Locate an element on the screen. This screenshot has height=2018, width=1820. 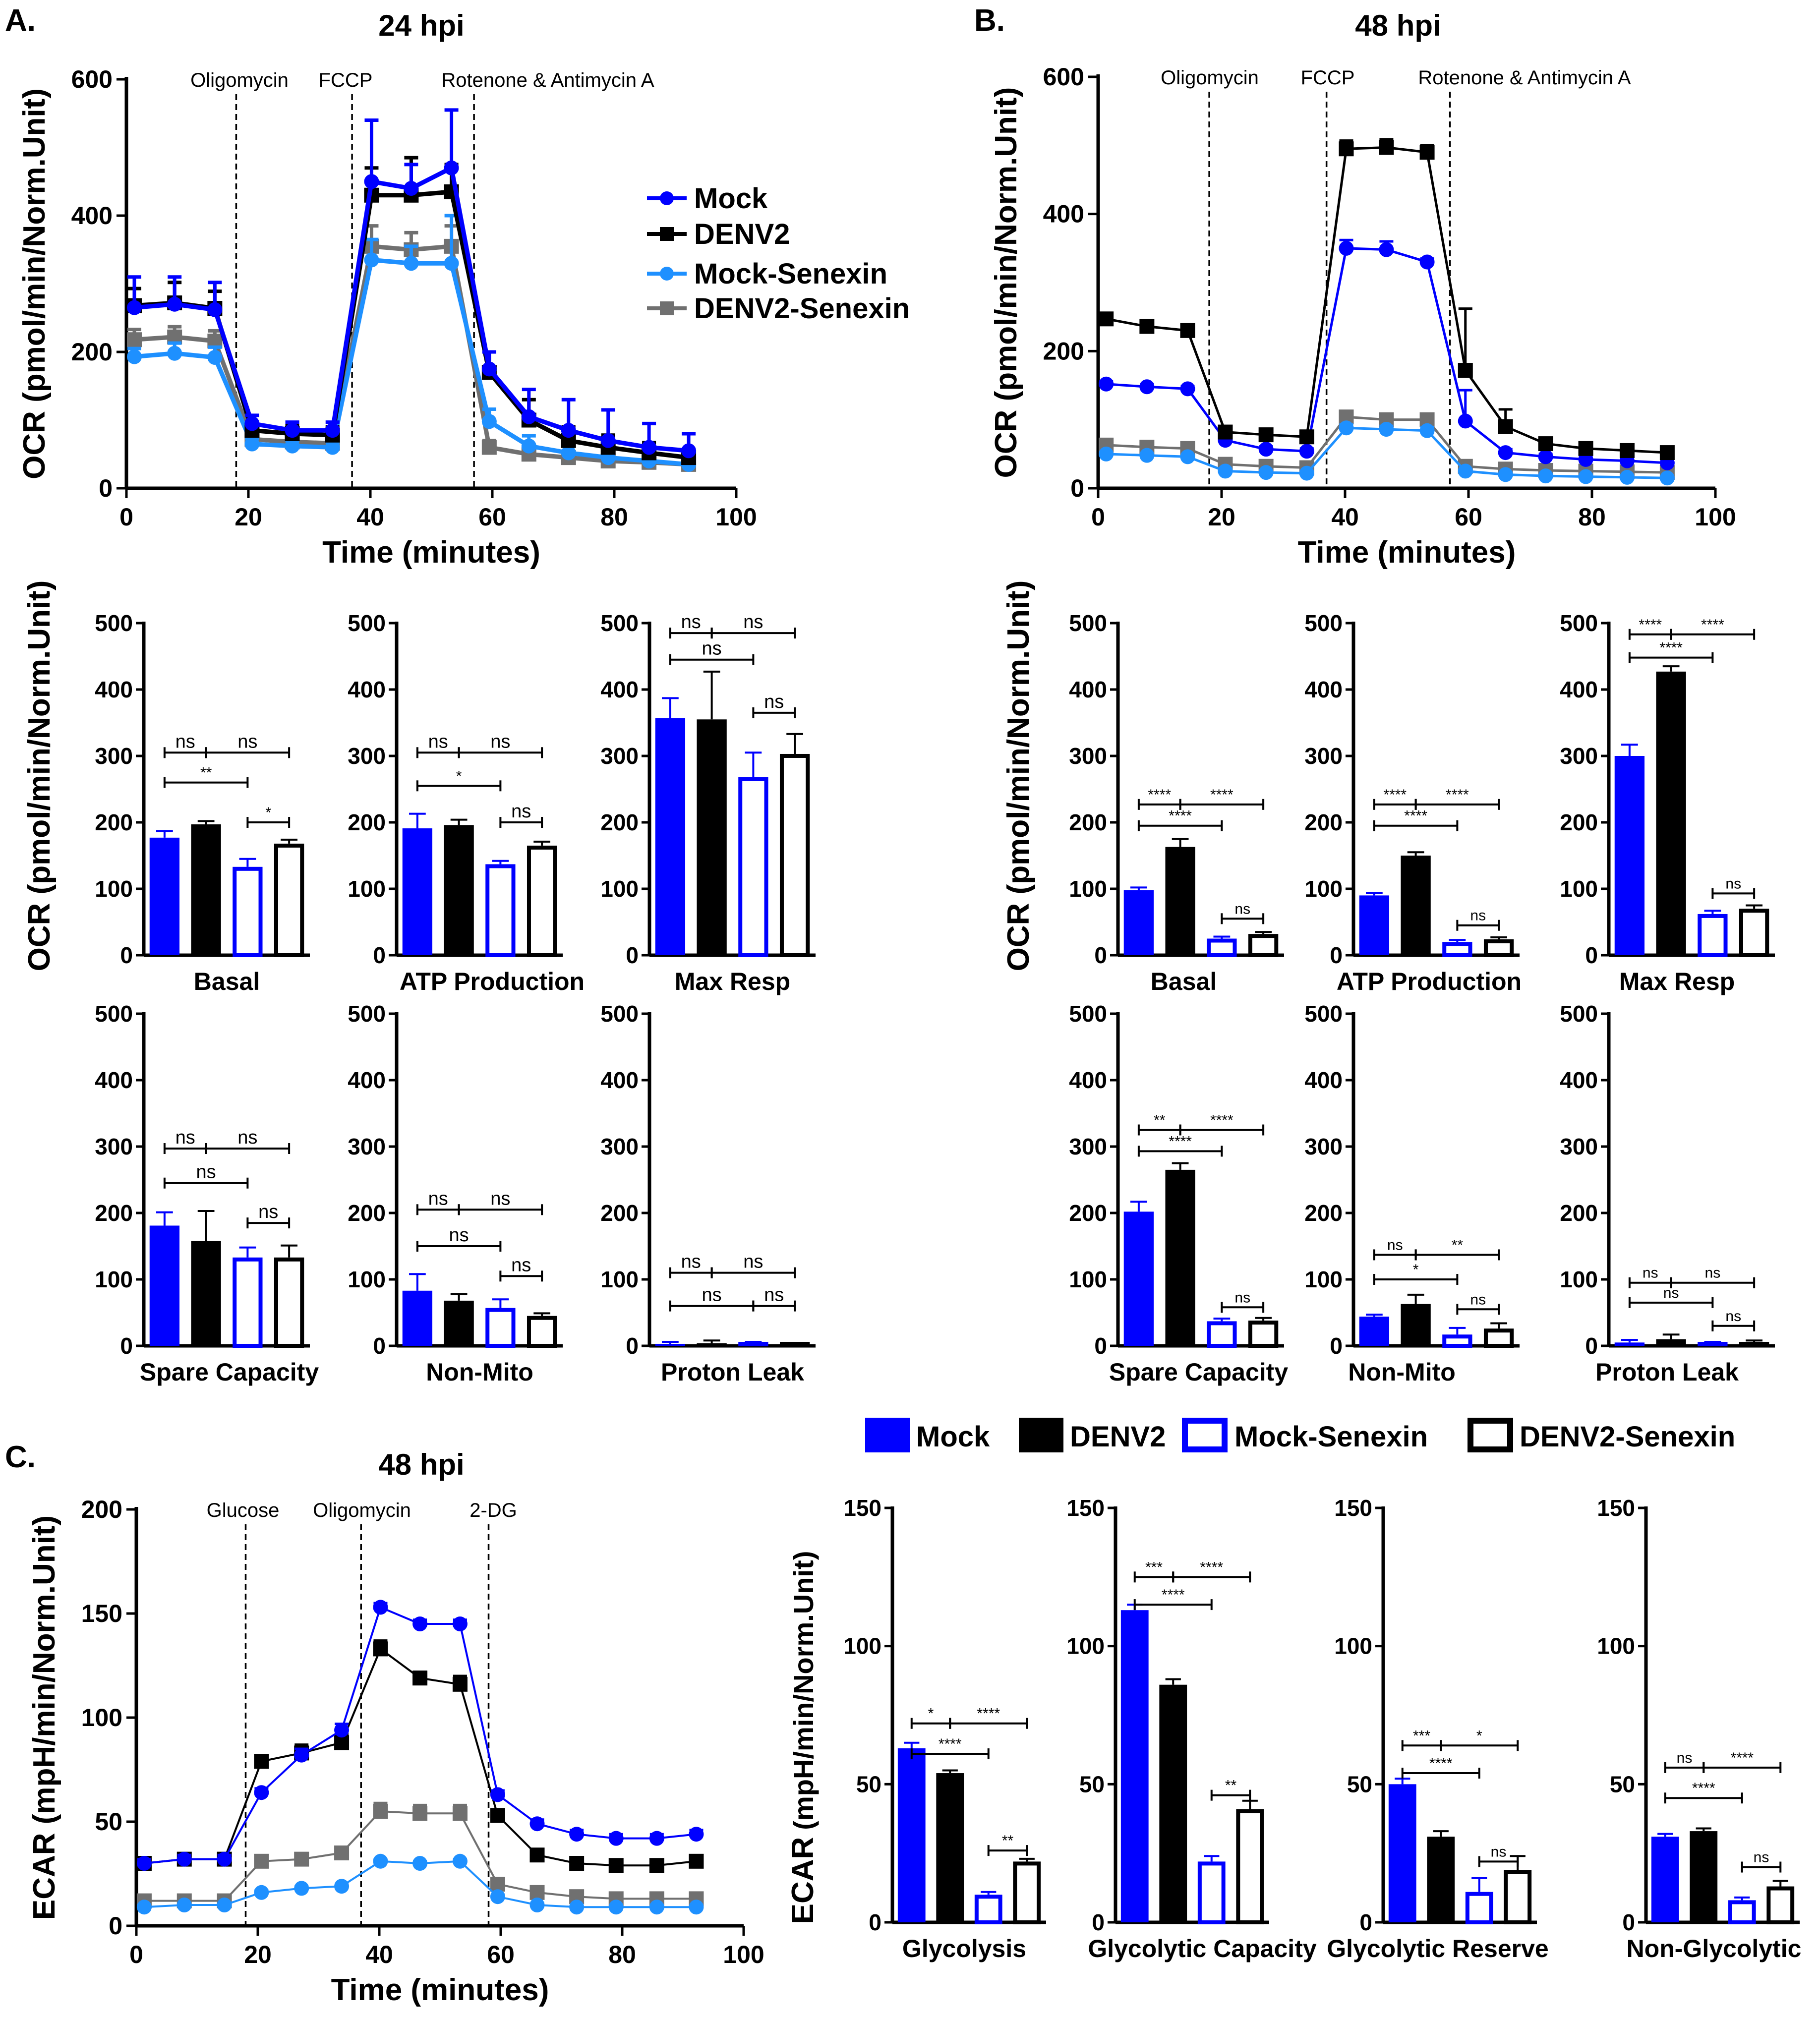
B_line-ylabel: OCR (pmol/min/Norm.Unit) is located at coordinates (1006, 282).